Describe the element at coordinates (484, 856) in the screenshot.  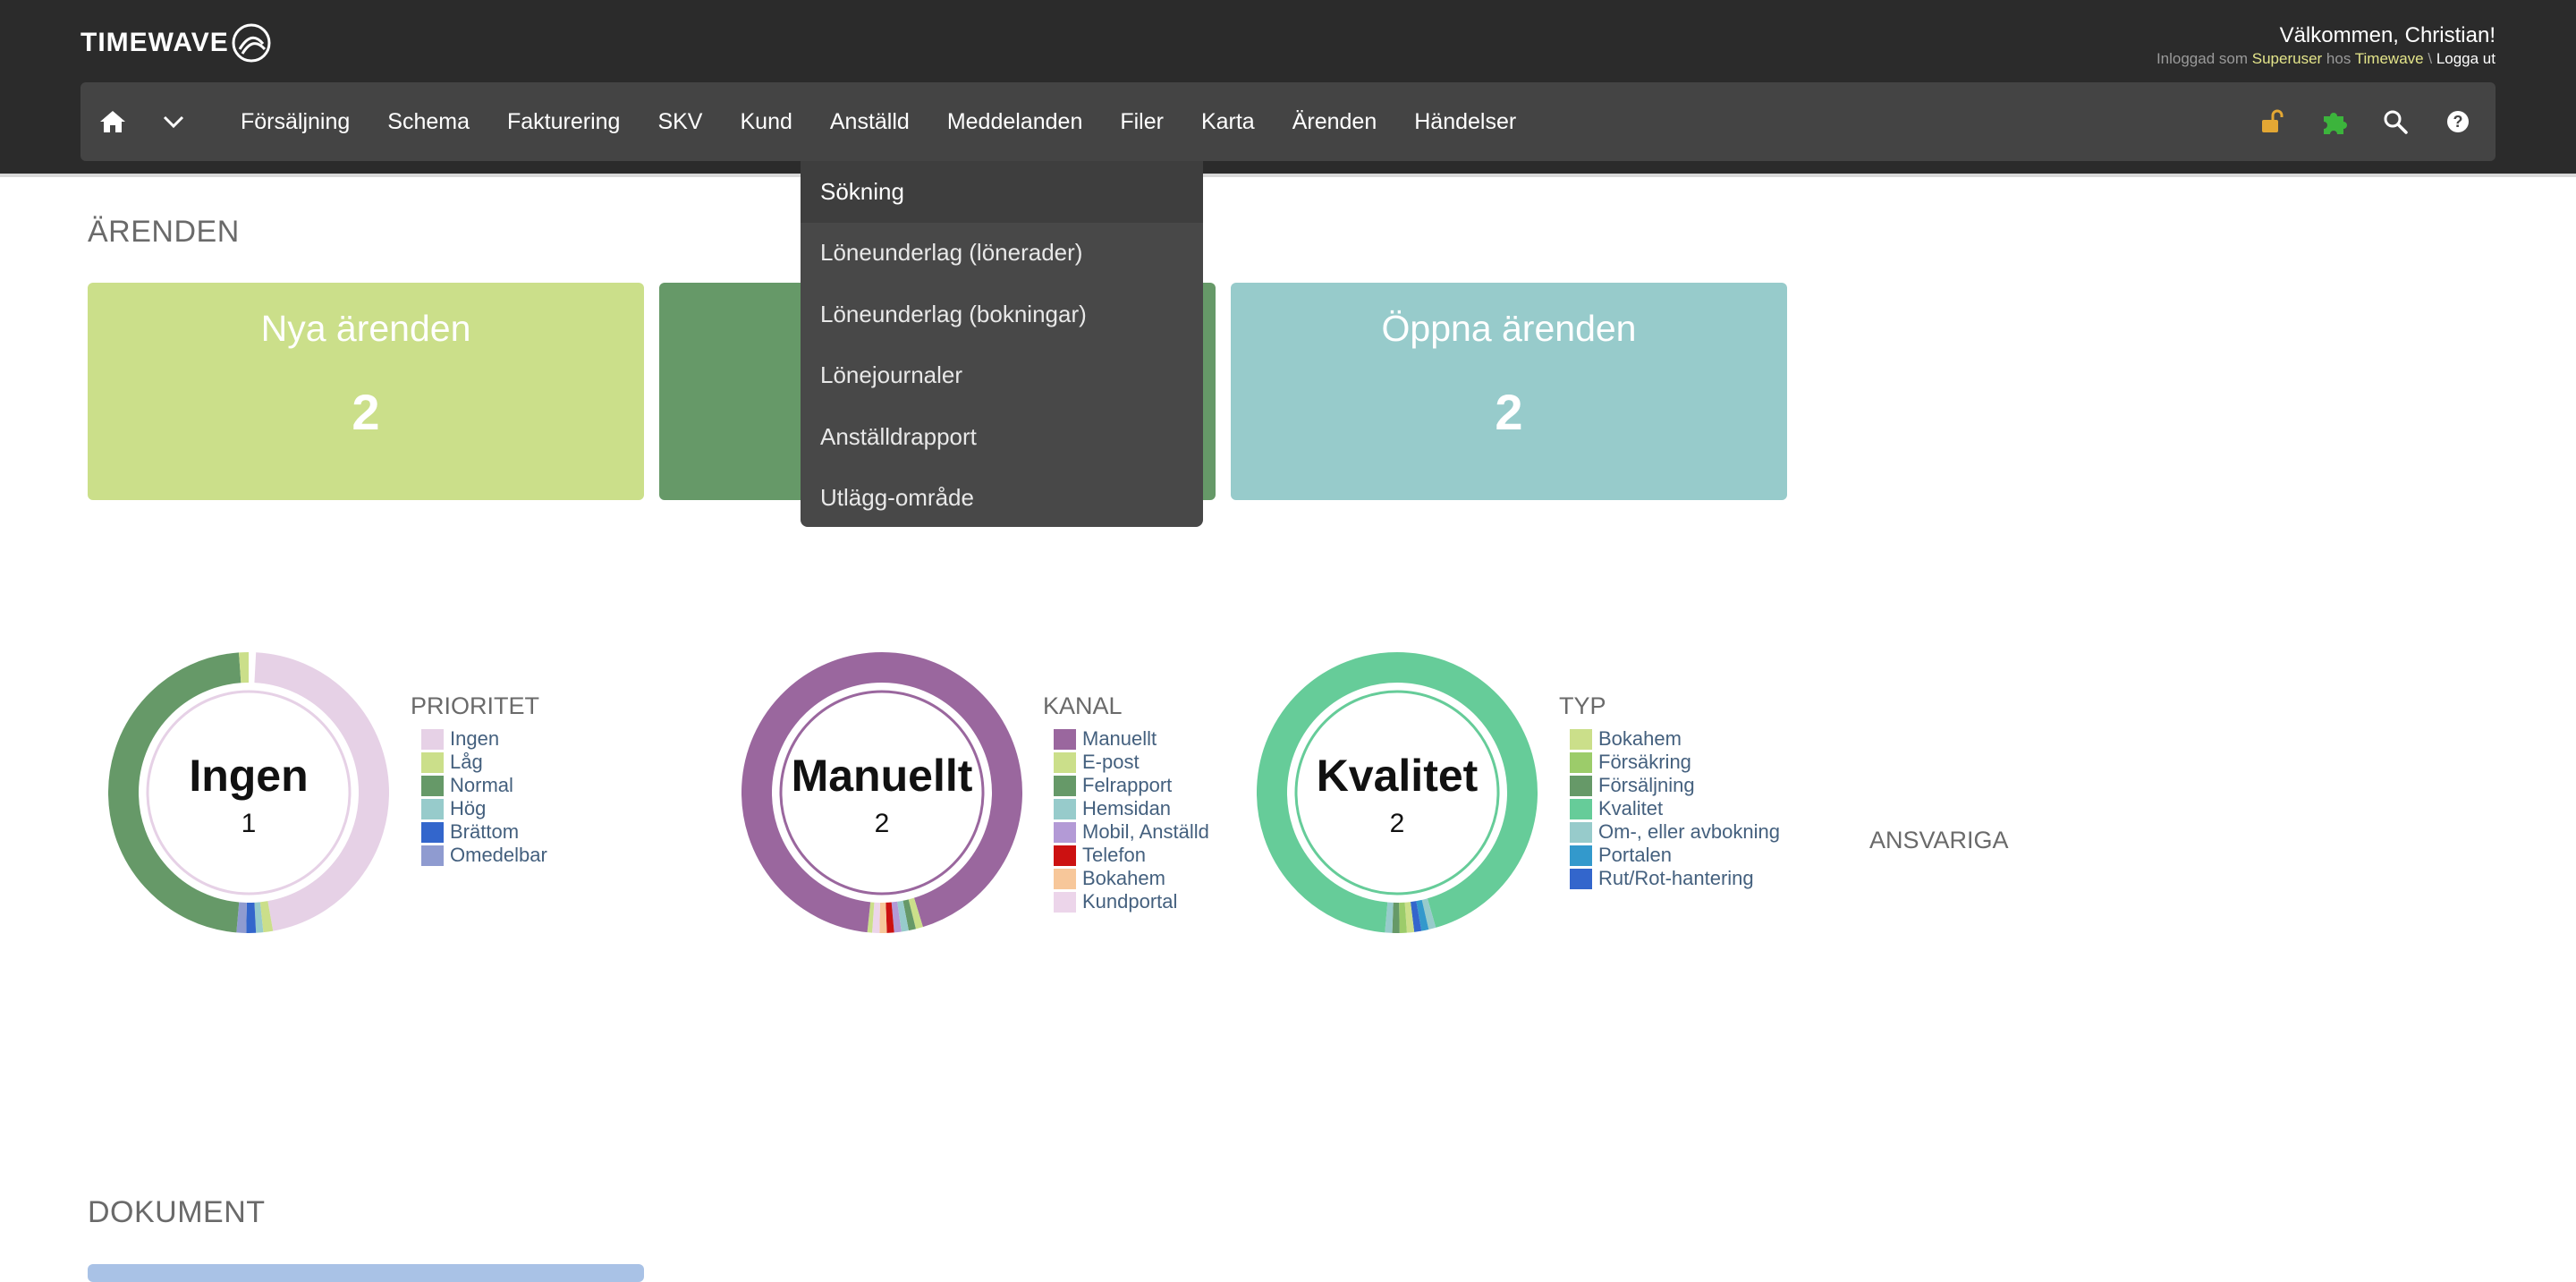
I see `legend-item: Omedelbar` at that location.